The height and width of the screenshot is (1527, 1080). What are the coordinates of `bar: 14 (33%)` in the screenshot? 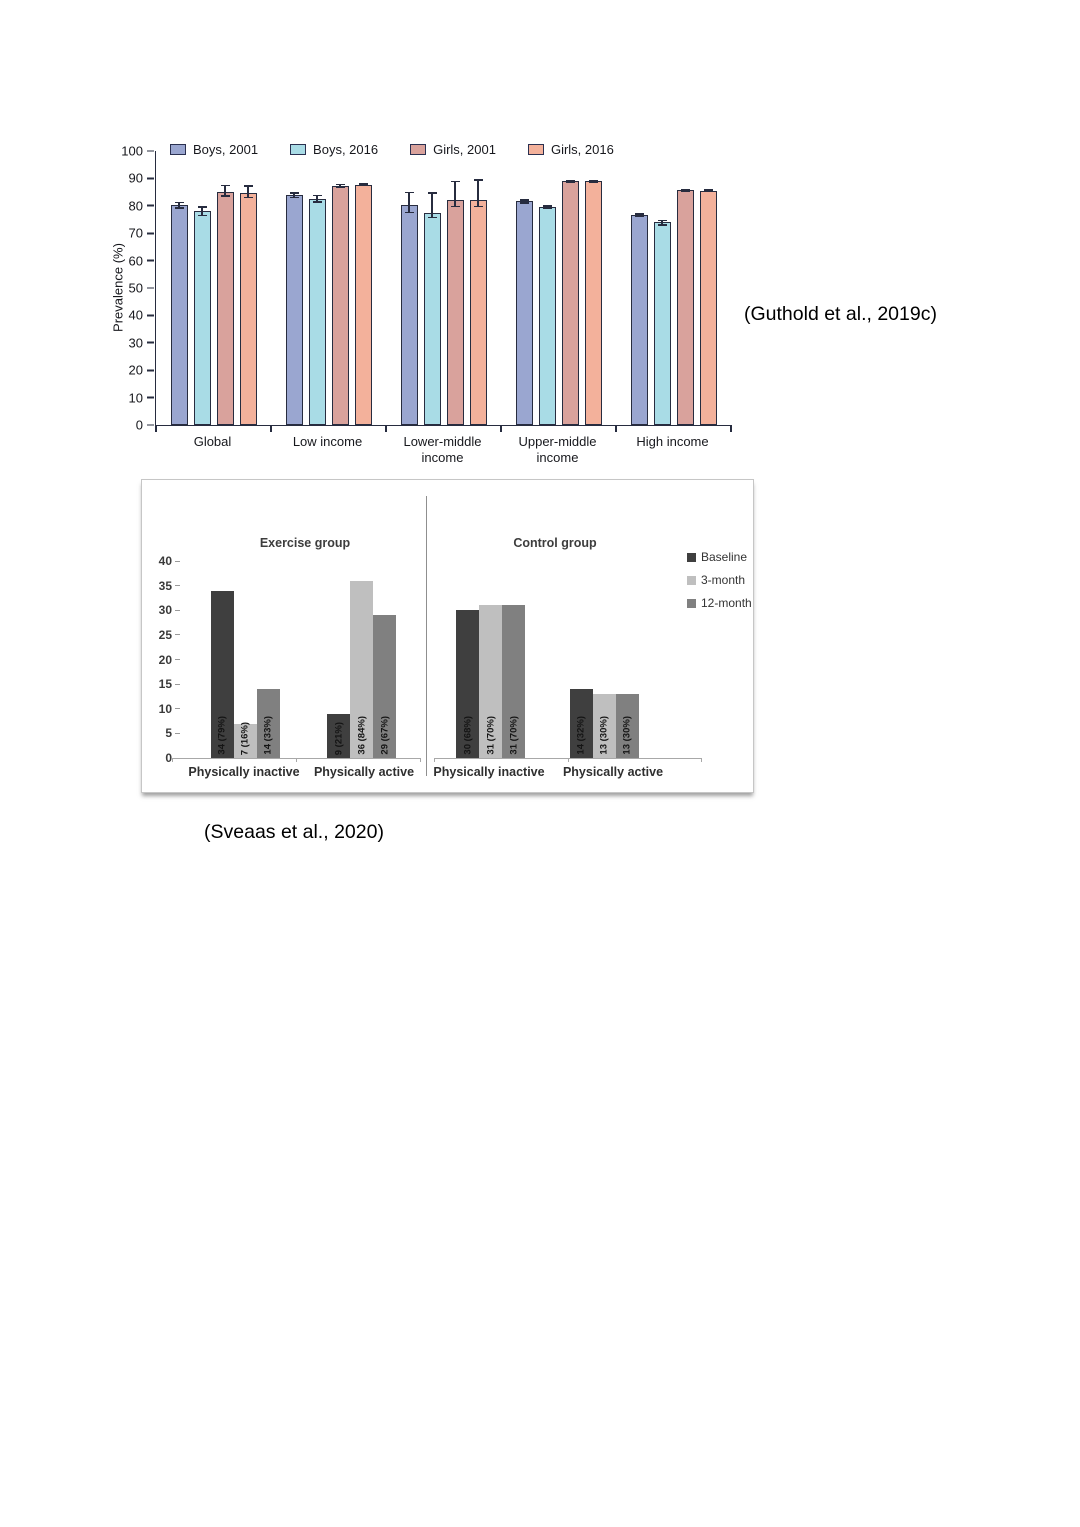 It's located at (268, 723).